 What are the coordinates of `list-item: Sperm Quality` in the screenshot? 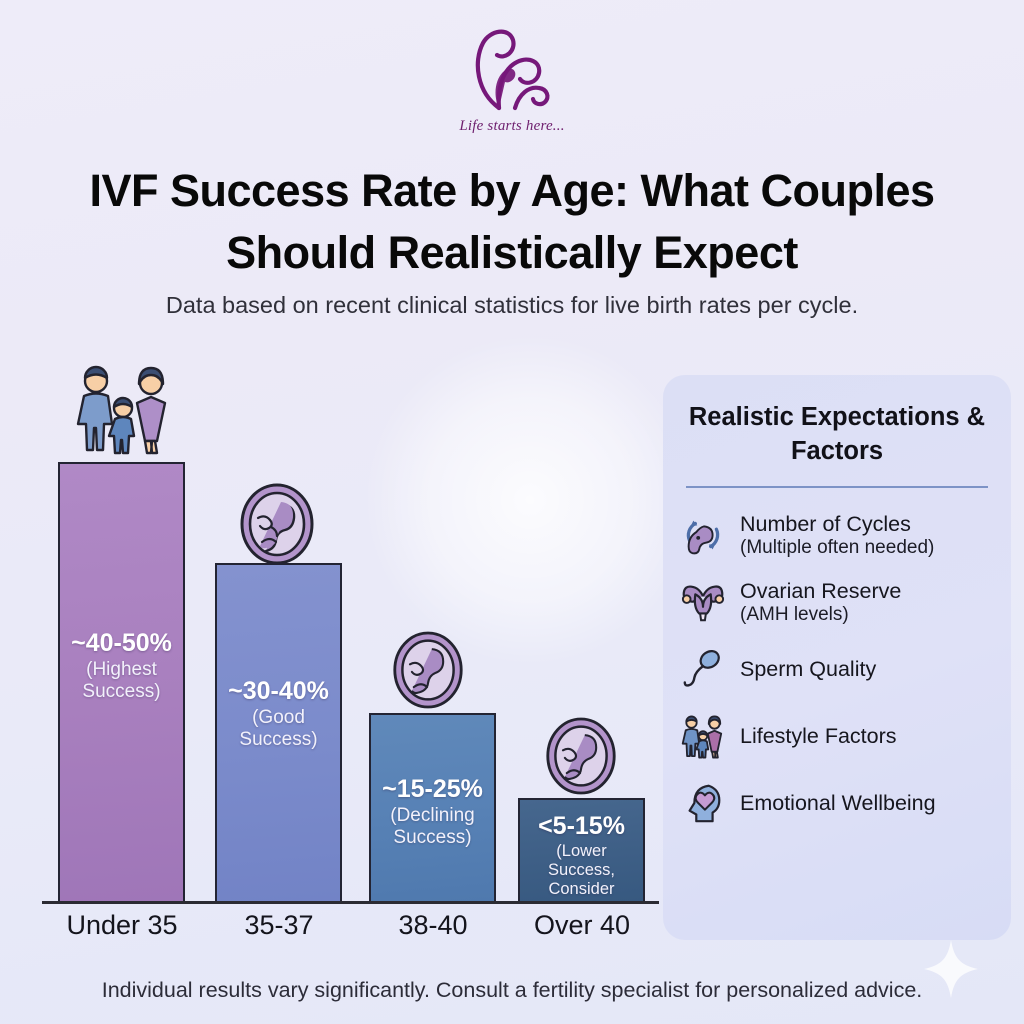 It's located at (838, 669).